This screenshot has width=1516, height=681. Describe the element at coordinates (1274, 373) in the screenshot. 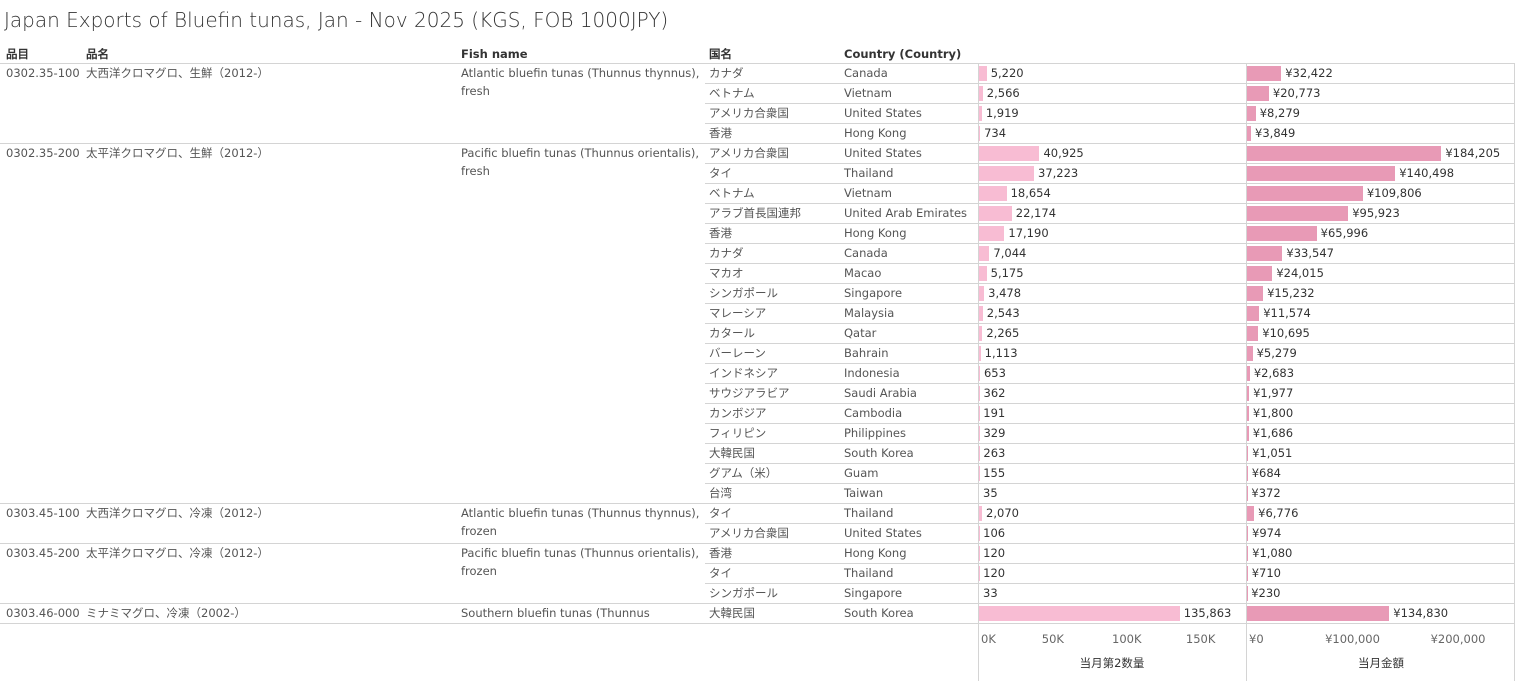

I see `amount-label: ¥2,683` at that location.